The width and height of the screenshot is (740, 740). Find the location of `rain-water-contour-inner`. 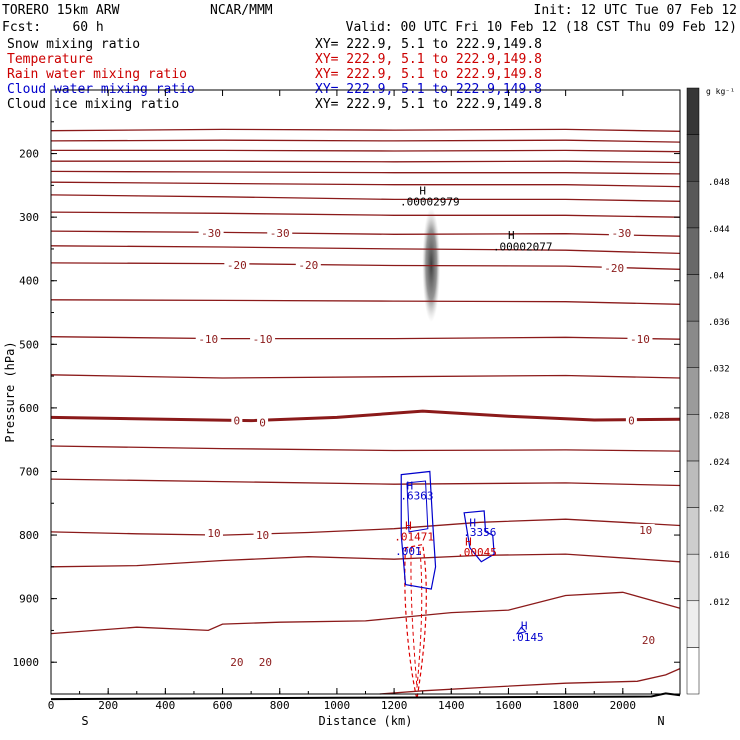

rain-water-contour-inner is located at coordinates (416, 617).